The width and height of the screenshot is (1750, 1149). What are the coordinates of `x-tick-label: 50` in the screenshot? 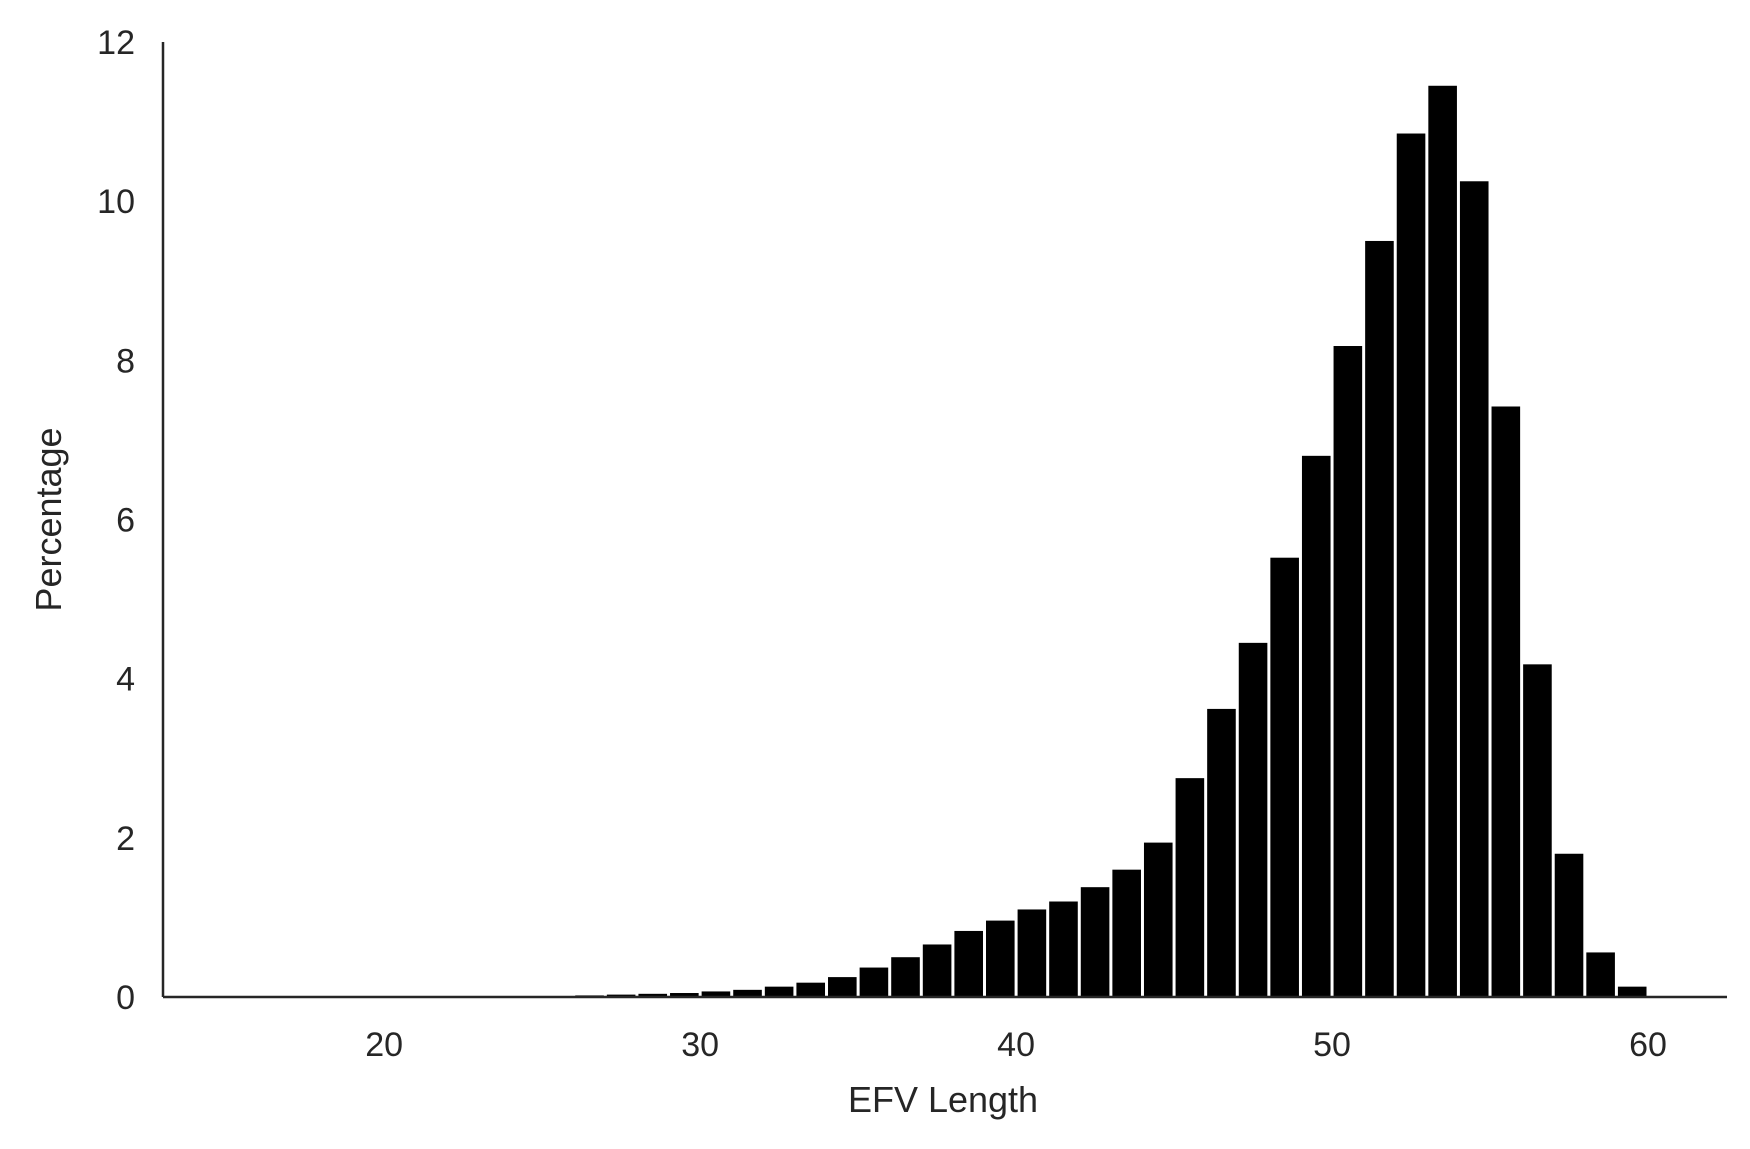 It's located at (1332, 1045).